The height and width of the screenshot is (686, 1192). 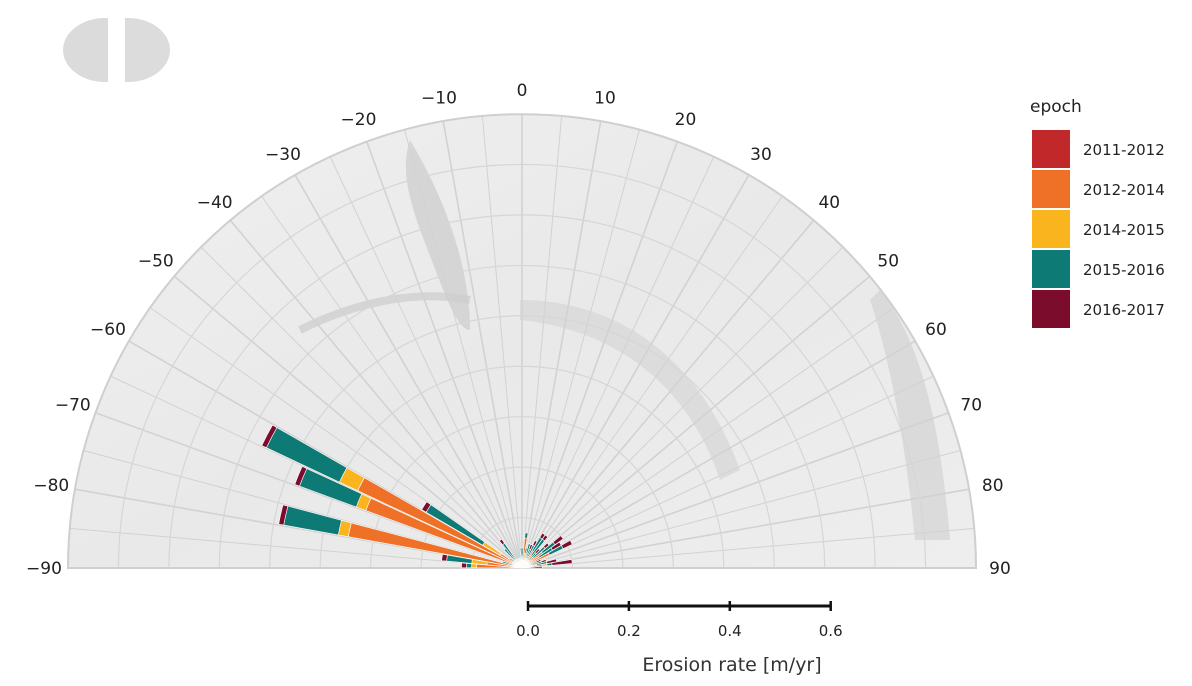 I want to click on angle-tick-label: 20, so click(x=686, y=120).